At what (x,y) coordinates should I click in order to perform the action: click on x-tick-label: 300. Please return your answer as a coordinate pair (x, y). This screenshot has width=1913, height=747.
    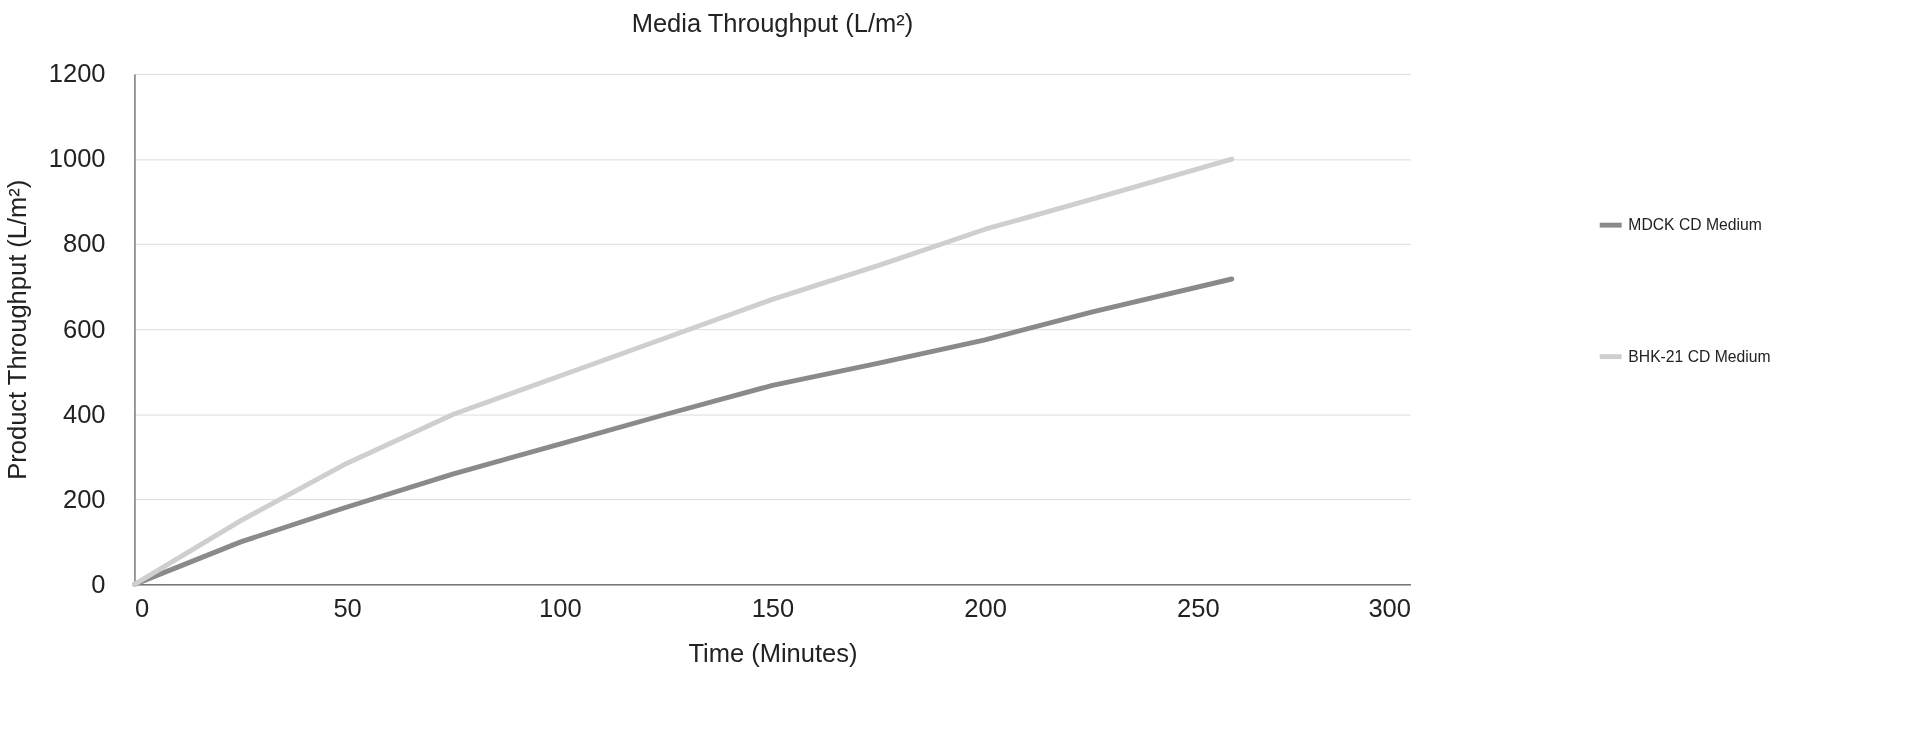
    Looking at the image, I should click on (1389, 608).